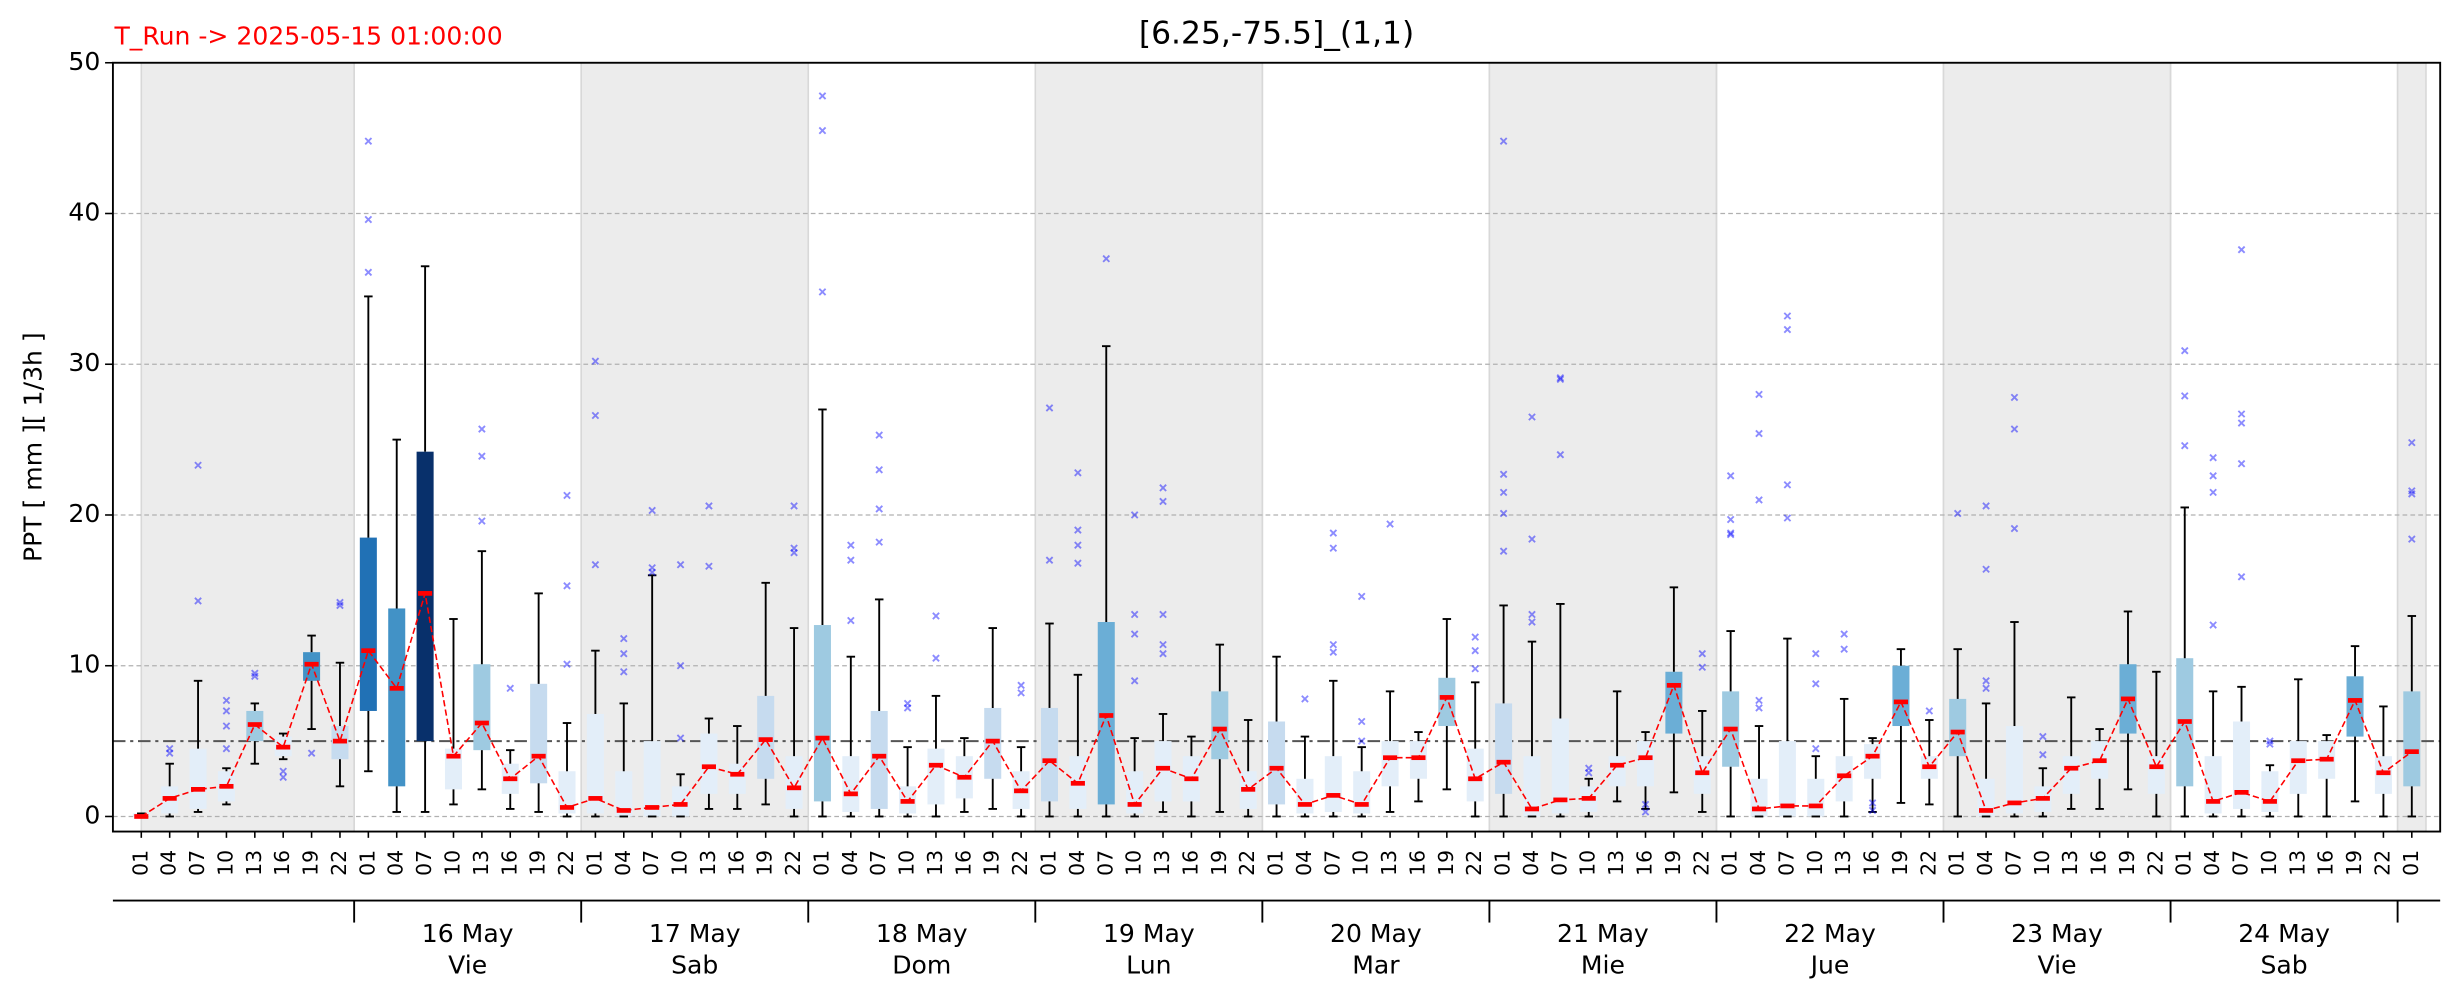  Describe the element at coordinates (468, 933) in the screenshot. I see `day-date: 16 May` at that location.